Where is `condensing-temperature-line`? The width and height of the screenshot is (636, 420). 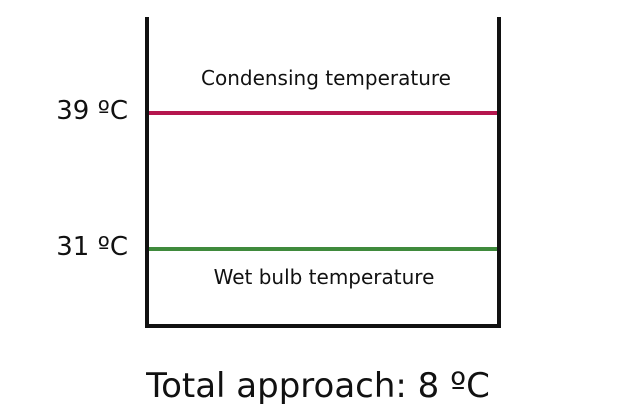 condensing-temperature-line is located at coordinates (323, 113).